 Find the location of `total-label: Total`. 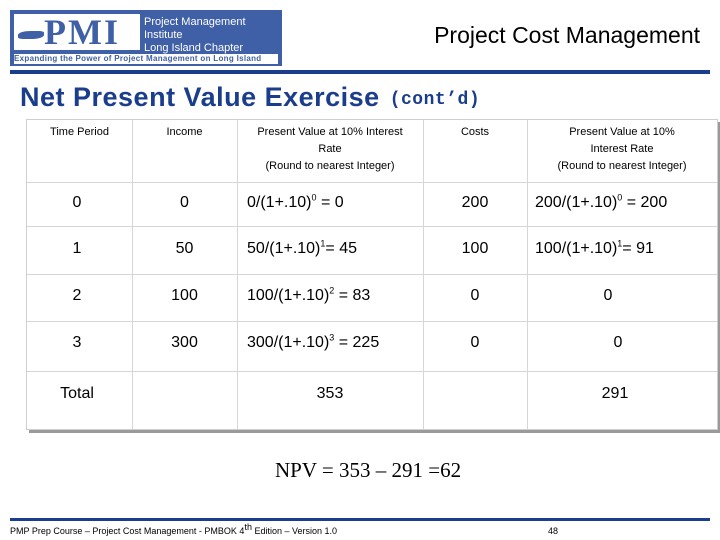

total-label: Total is located at coordinates (77, 393).